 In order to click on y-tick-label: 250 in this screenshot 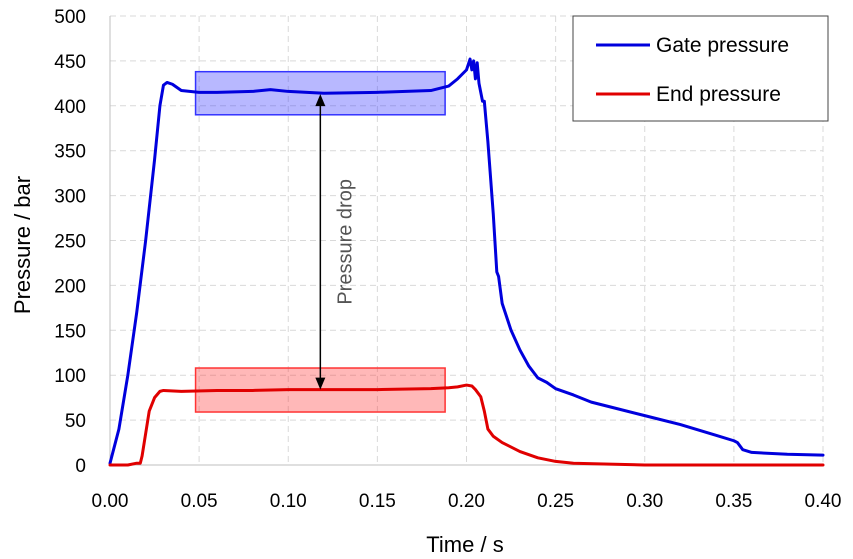, I will do `click(70, 242)`.